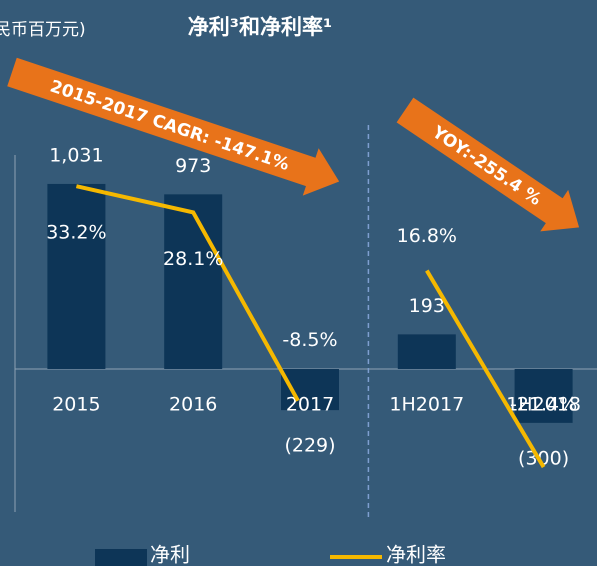 Image resolution: width=597 pixels, height=566 pixels. Describe the element at coordinates (426, 405) in the screenshot. I see `x-tick-label: 1H2017` at that location.